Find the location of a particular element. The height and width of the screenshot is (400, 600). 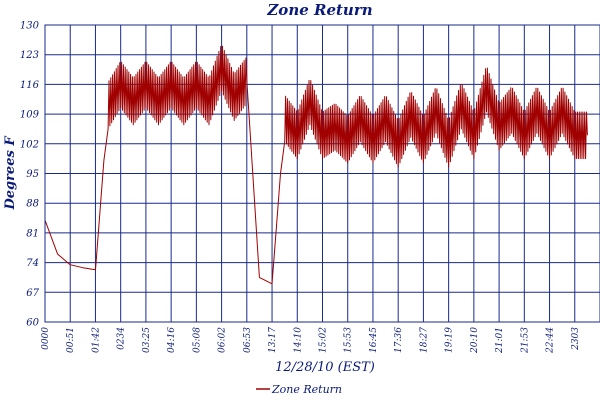

y-tick-label: 95 is located at coordinates (32, 174).